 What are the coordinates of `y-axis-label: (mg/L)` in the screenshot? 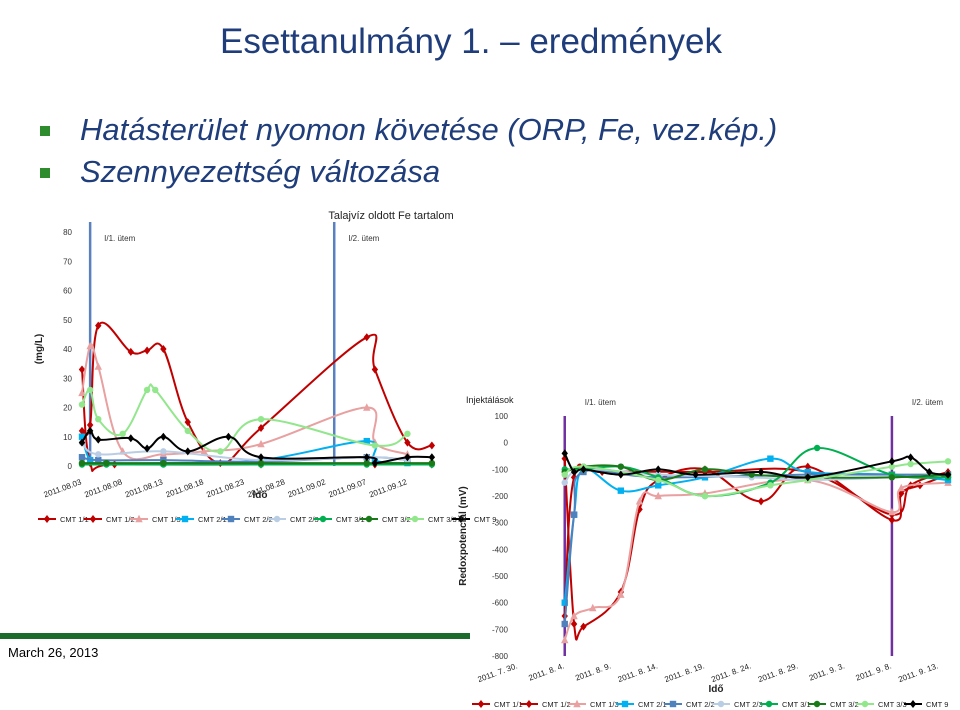 It's located at (39, 349).